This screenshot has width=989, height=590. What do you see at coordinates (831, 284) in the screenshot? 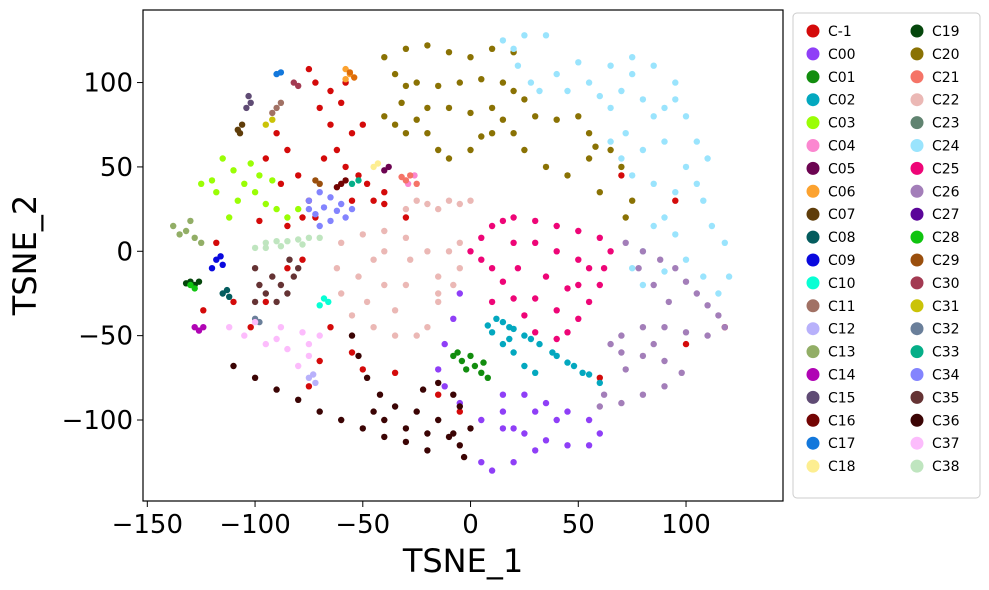
I see `legend-item-C10: C10` at bounding box center [831, 284].